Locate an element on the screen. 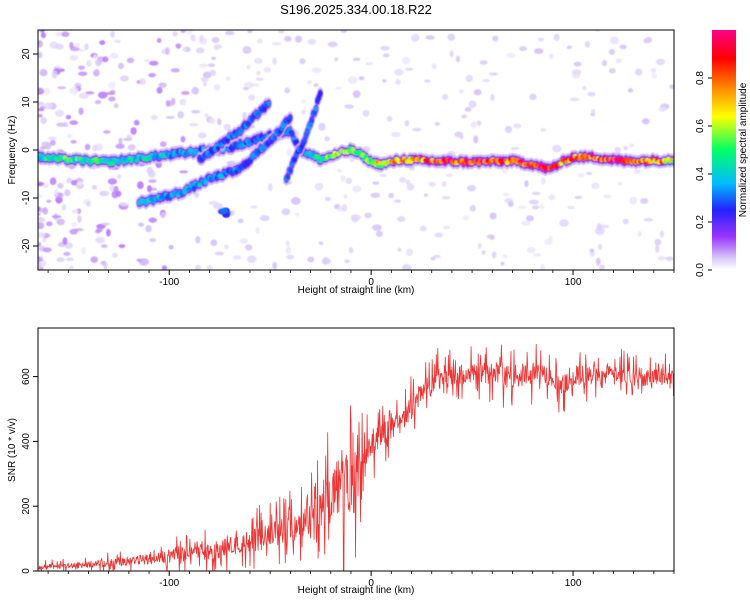 The image size is (750, 600). snr-y-label: SNR (10 * v/v) is located at coordinates (12, 450).